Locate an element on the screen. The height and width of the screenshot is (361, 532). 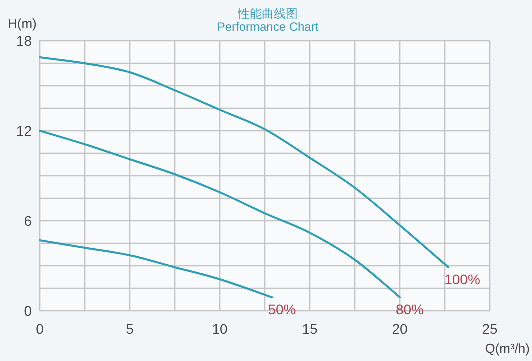
x-tick-label: 5 is located at coordinates (130, 329).